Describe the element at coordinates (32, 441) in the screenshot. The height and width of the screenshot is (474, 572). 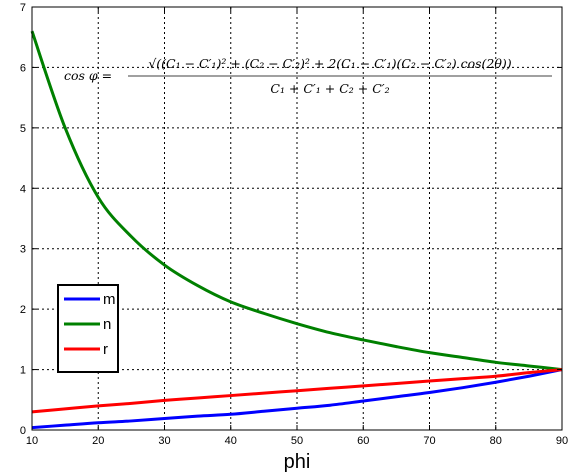
I see `x-tick-label: 10` at that location.